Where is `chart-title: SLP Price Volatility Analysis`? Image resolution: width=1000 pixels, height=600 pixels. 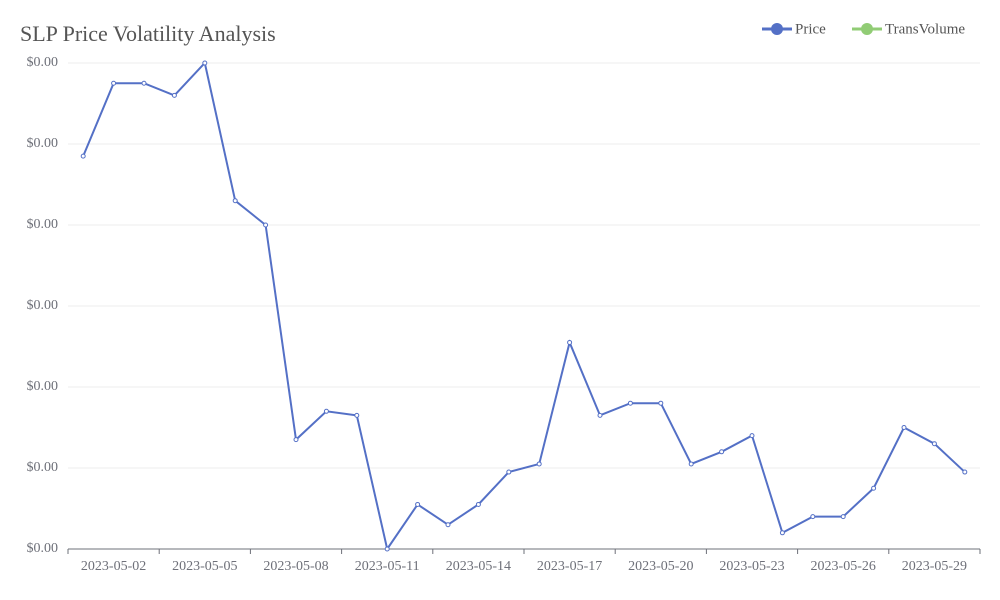 chart-title: SLP Price Volatility Analysis is located at coordinates (148, 33).